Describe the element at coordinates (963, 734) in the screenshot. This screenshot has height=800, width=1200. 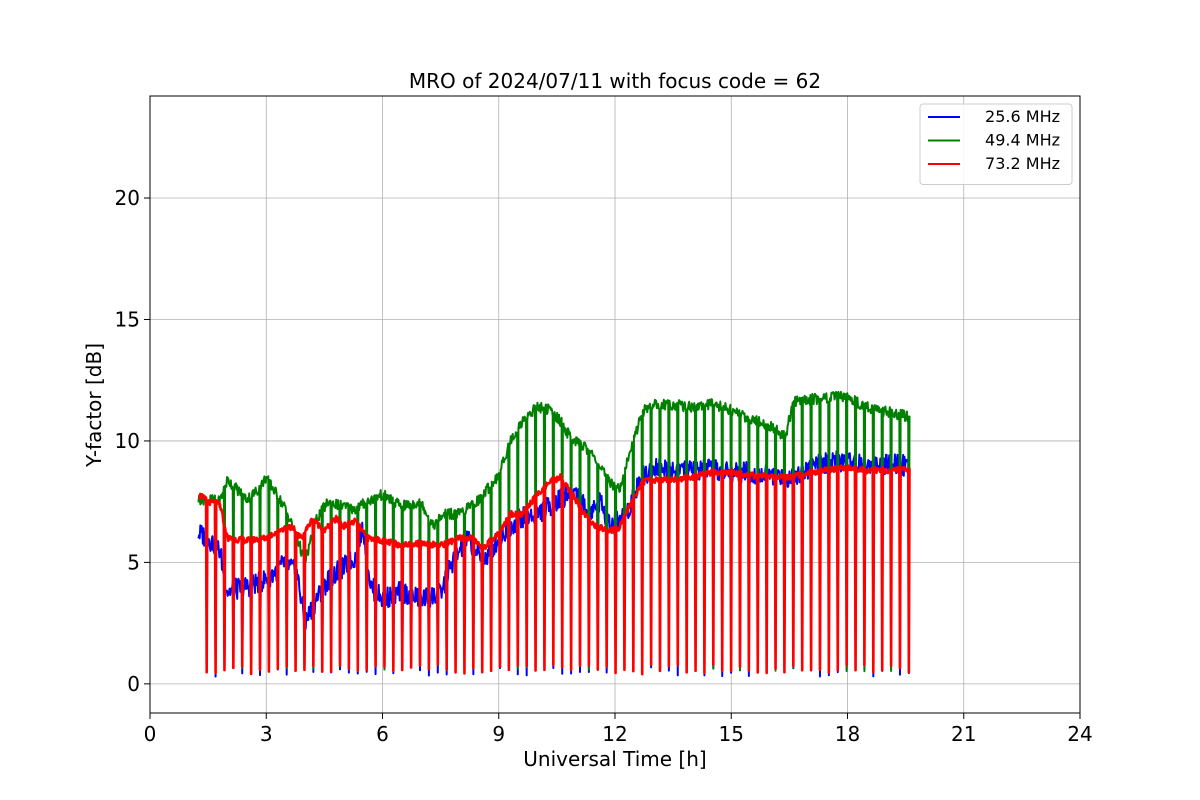
I see `x-tick-label: 21` at that location.